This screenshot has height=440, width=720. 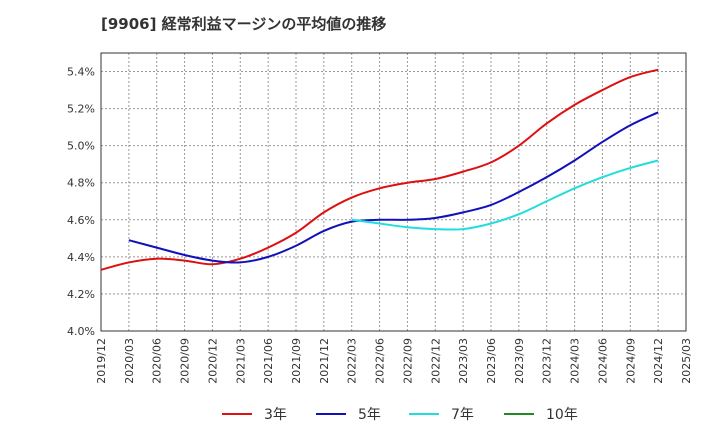 I want to click on x-tick-label: 2020/09, so click(x=185, y=361).